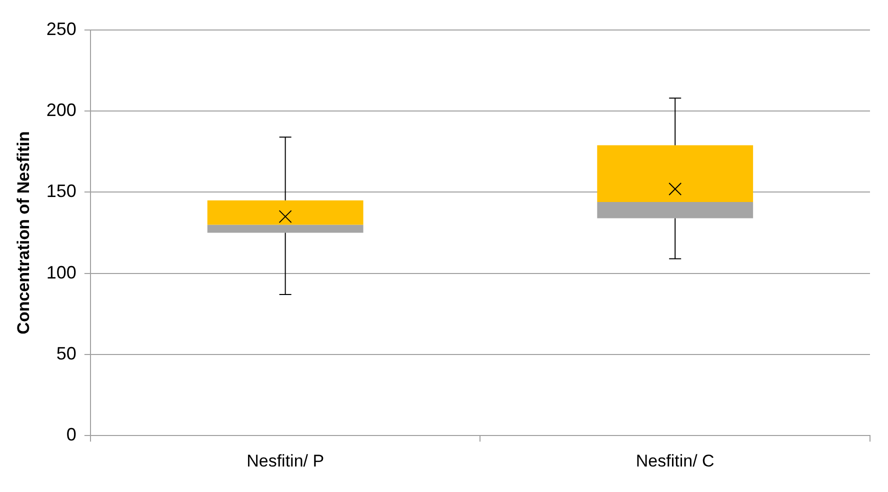 The height and width of the screenshot is (492, 888). Describe the element at coordinates (61, 191) in the screenshot. I see `y-tick-label: 150` at that location.